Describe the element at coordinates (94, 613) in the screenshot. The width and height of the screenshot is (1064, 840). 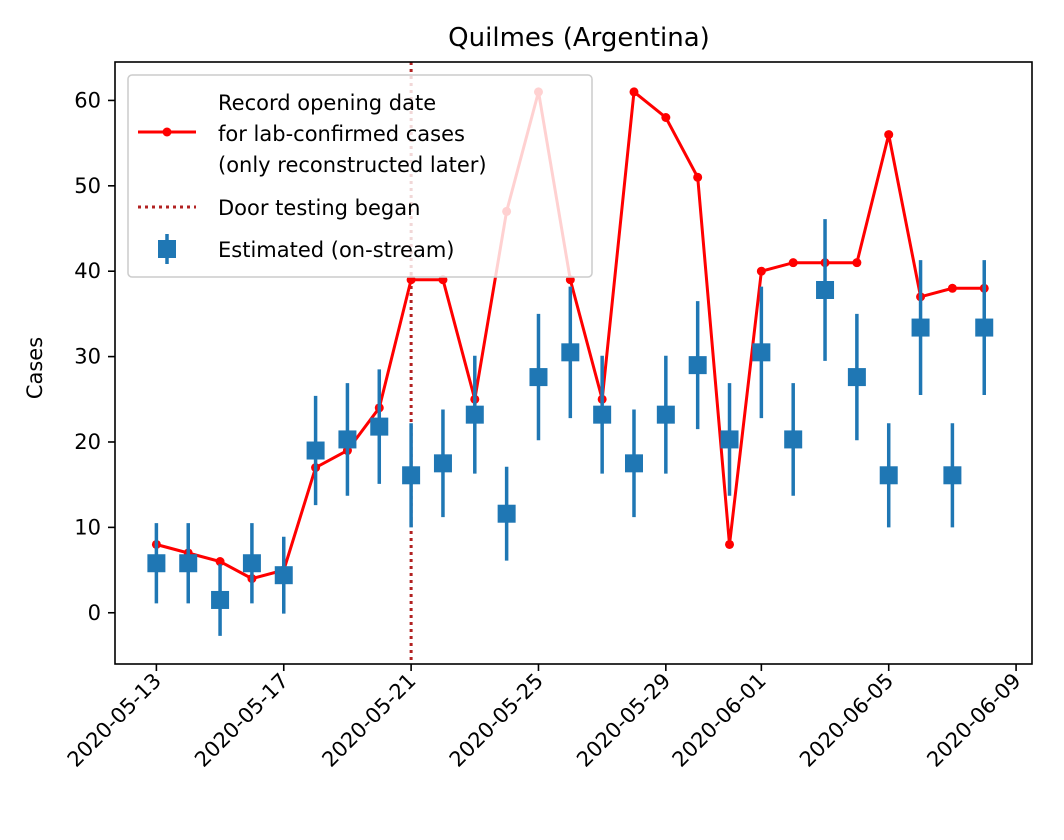
I see `y-tick-label: 0` at that location.